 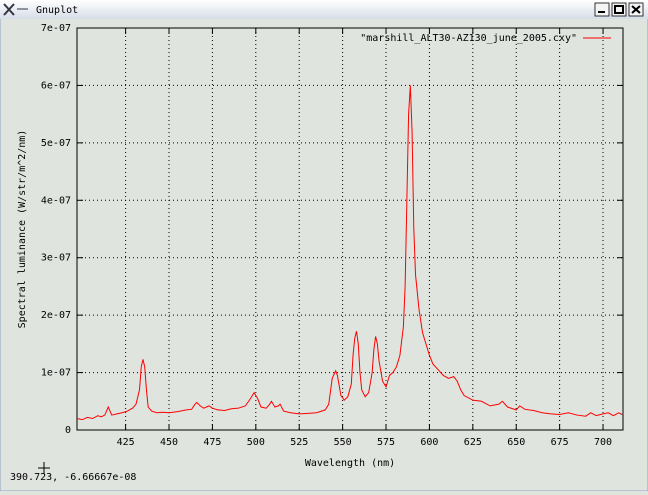 I want to click on legend-label: "marshill_ALT30-AZ130_june_2005.cxy", so click(x=468, y=38).